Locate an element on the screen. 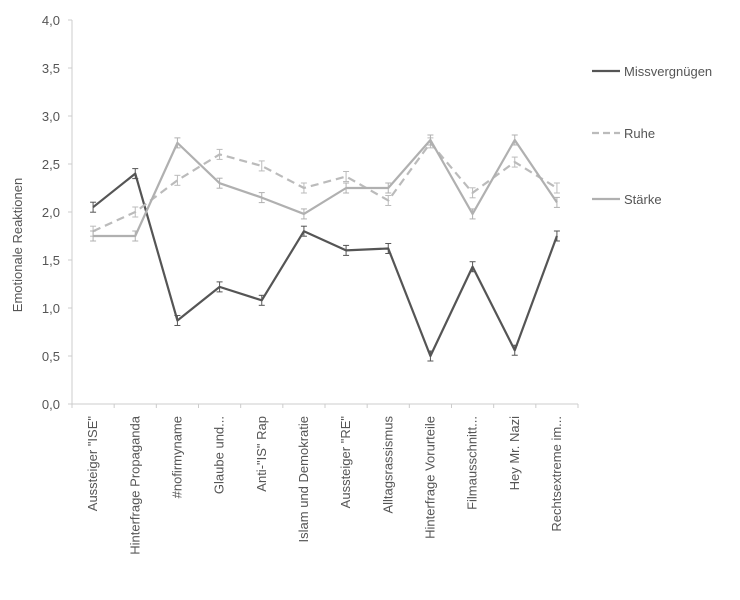  chart-legend: Missvergnügen Ruhe Stärke is located at coordinates (652, 135).